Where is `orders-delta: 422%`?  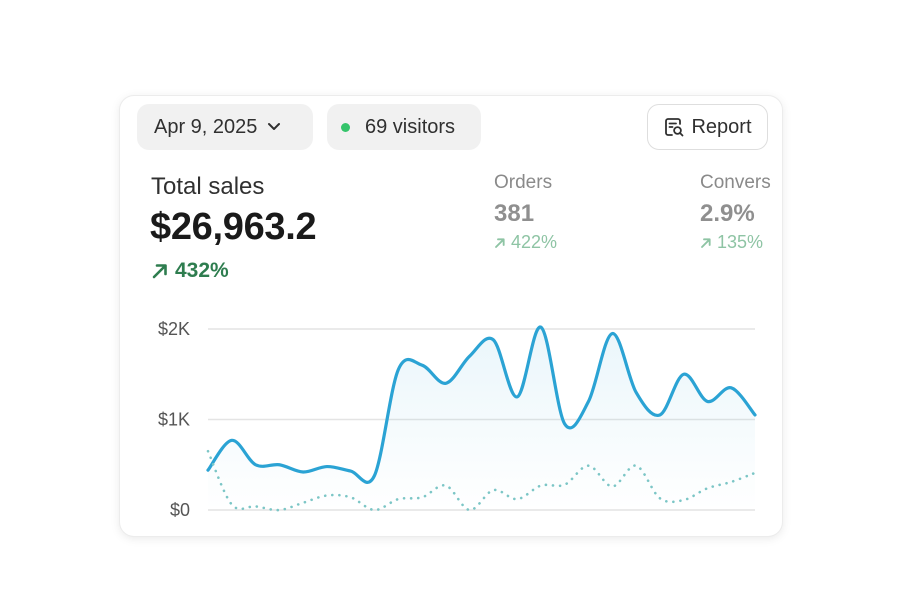
orders-delta: 422% is located at coordinates (525, 242).